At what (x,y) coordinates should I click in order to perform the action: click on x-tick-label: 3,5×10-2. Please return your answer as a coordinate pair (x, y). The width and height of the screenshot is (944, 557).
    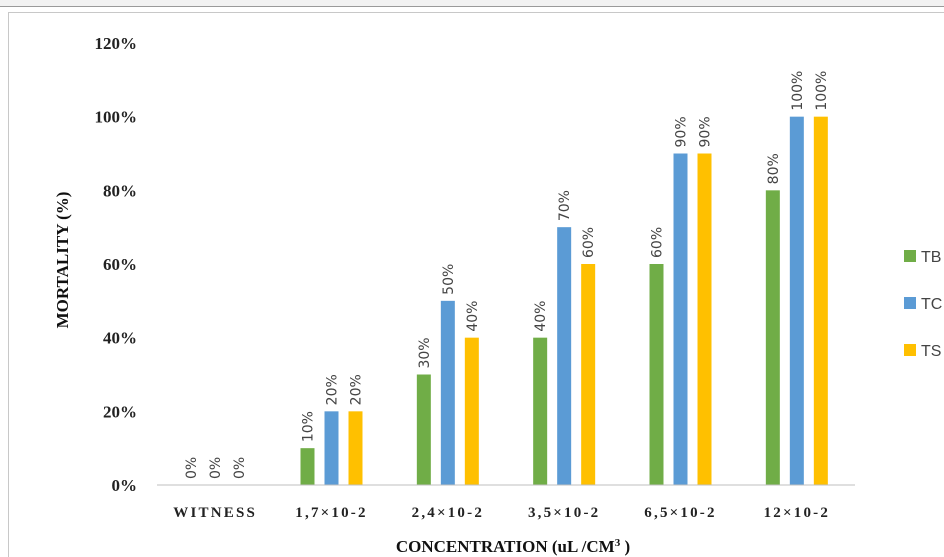
    Looking at the image, I should click on (564, 513).